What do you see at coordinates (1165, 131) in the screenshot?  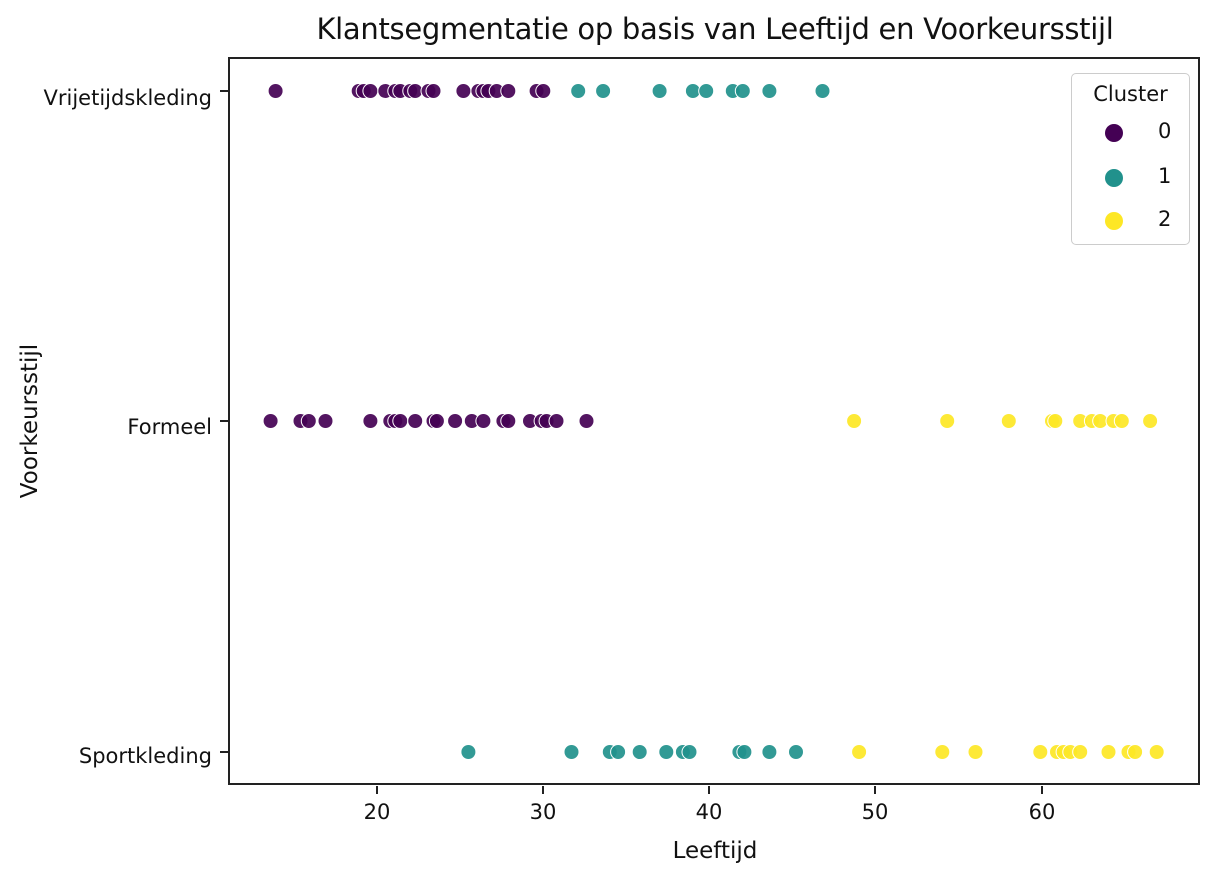 I see `legend-label: 0` at bounding box center [1165, 131].